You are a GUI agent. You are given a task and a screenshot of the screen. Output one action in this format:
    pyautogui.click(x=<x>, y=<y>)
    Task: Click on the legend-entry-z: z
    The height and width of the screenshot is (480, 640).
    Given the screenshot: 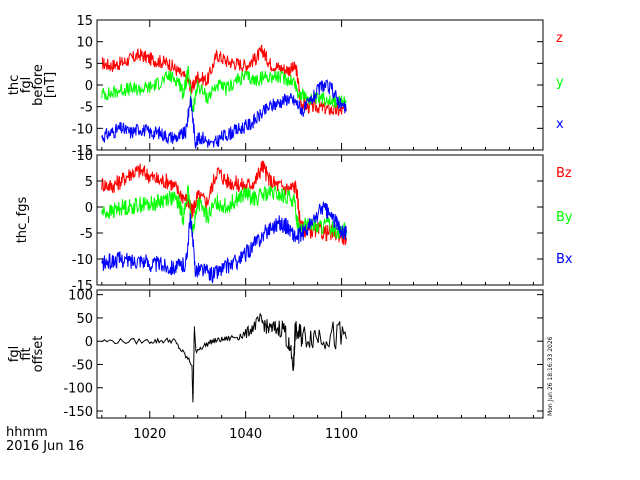 What is the action you would take?
    pyautogui.click(x=559, y=38)
    